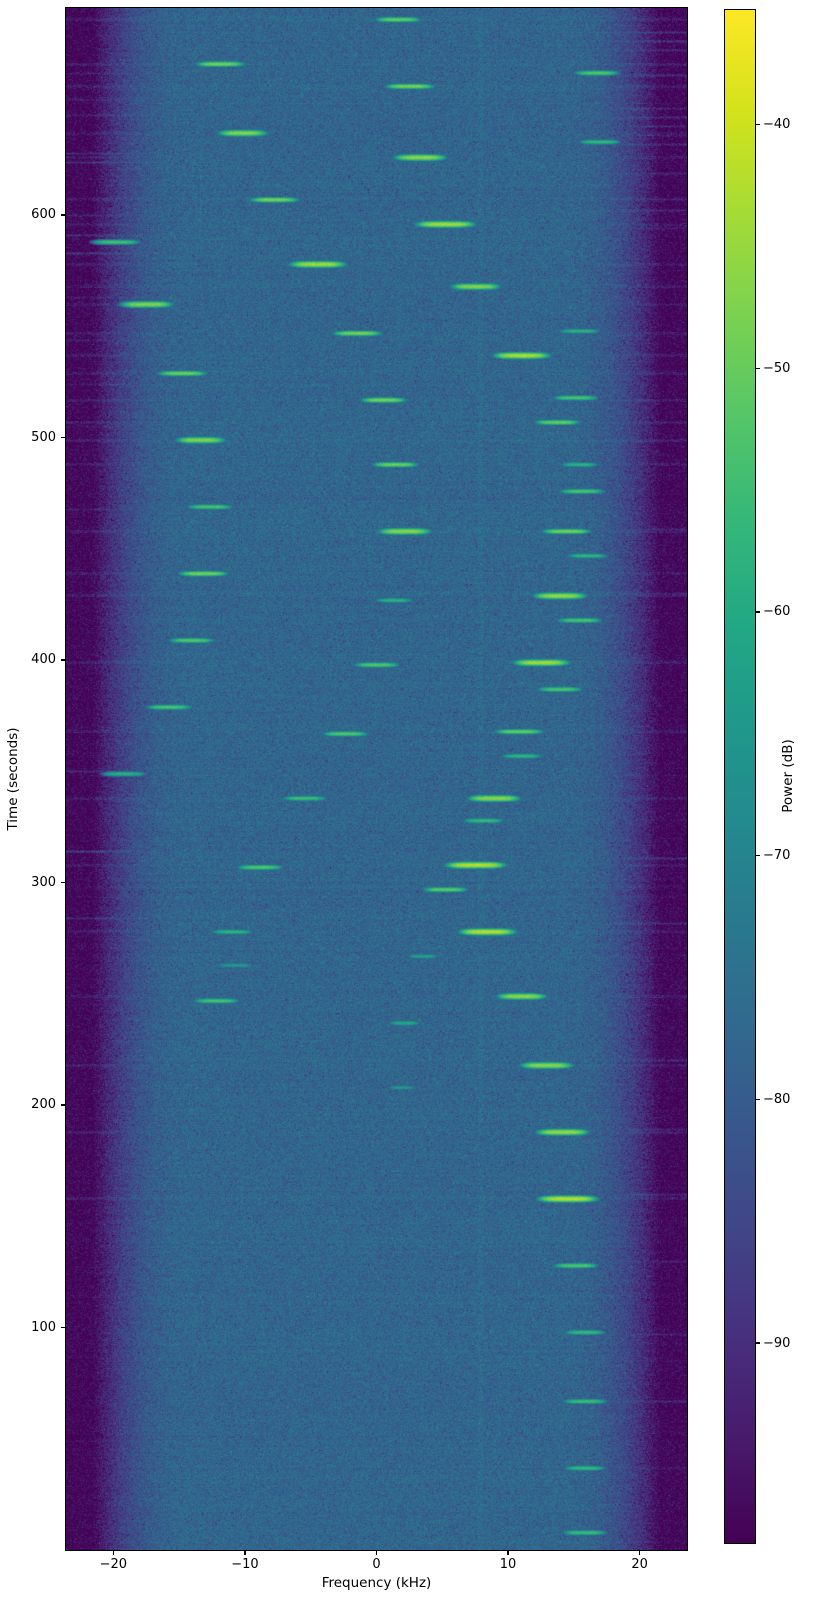 Image resolution: width=823 pixels, height=1603 pixels. What do you see at coordinates (777, 612) in the screenshot?
I see `colorbar-tick-label: −60` at bounding box center [777, 612].